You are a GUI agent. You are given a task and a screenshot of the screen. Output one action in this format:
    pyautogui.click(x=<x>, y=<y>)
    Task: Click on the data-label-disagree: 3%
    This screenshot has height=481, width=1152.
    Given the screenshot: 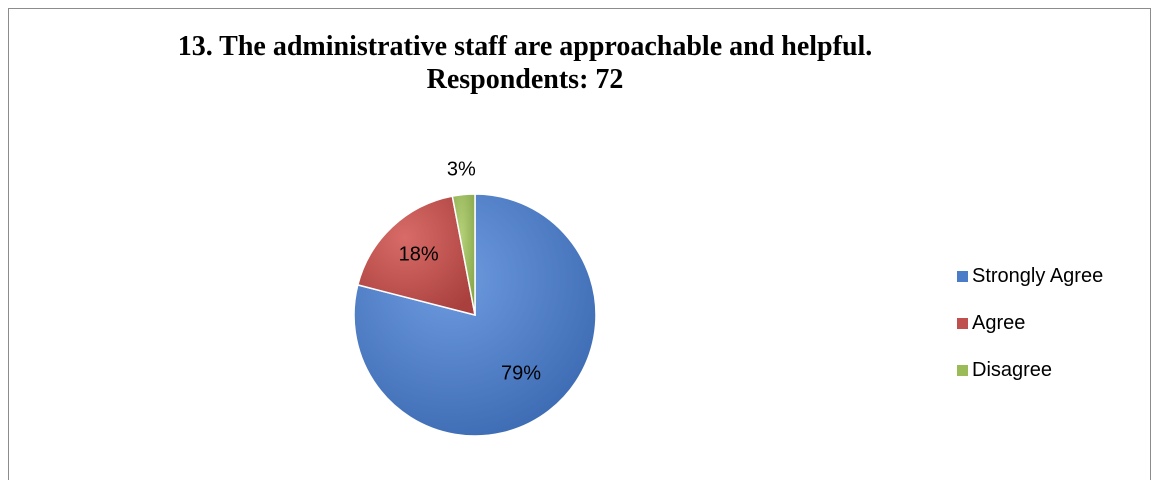 What is the action you would take?
    pyautogui.click(x=461, y=170)
    